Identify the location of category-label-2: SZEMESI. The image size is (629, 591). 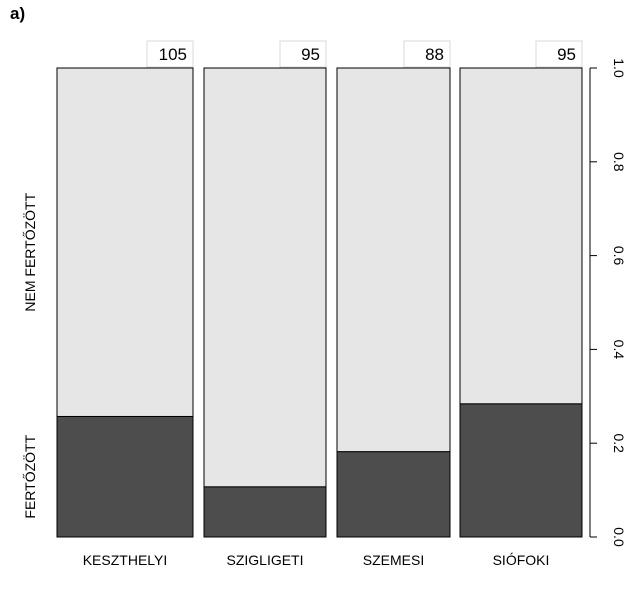
(393, 560).